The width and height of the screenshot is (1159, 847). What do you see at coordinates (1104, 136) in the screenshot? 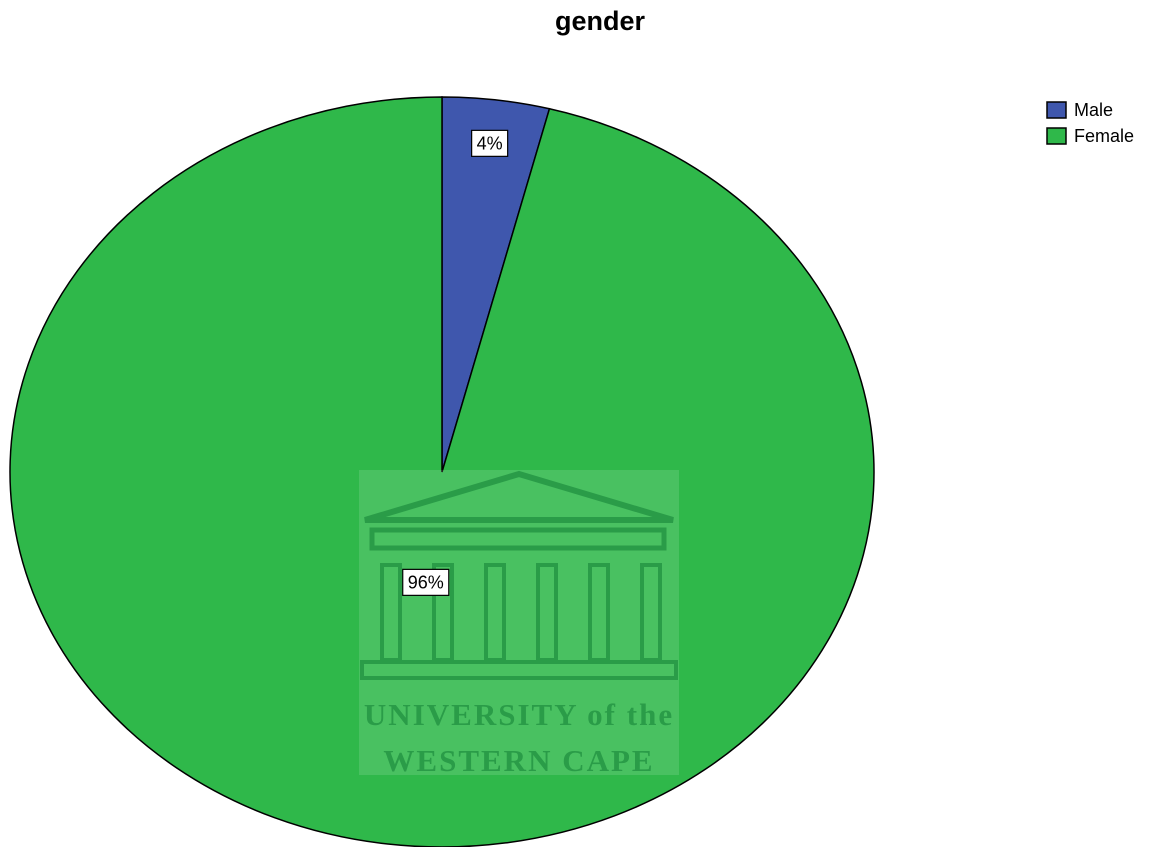
I see `legend-label: Female` at bounding box center [1104, 136].